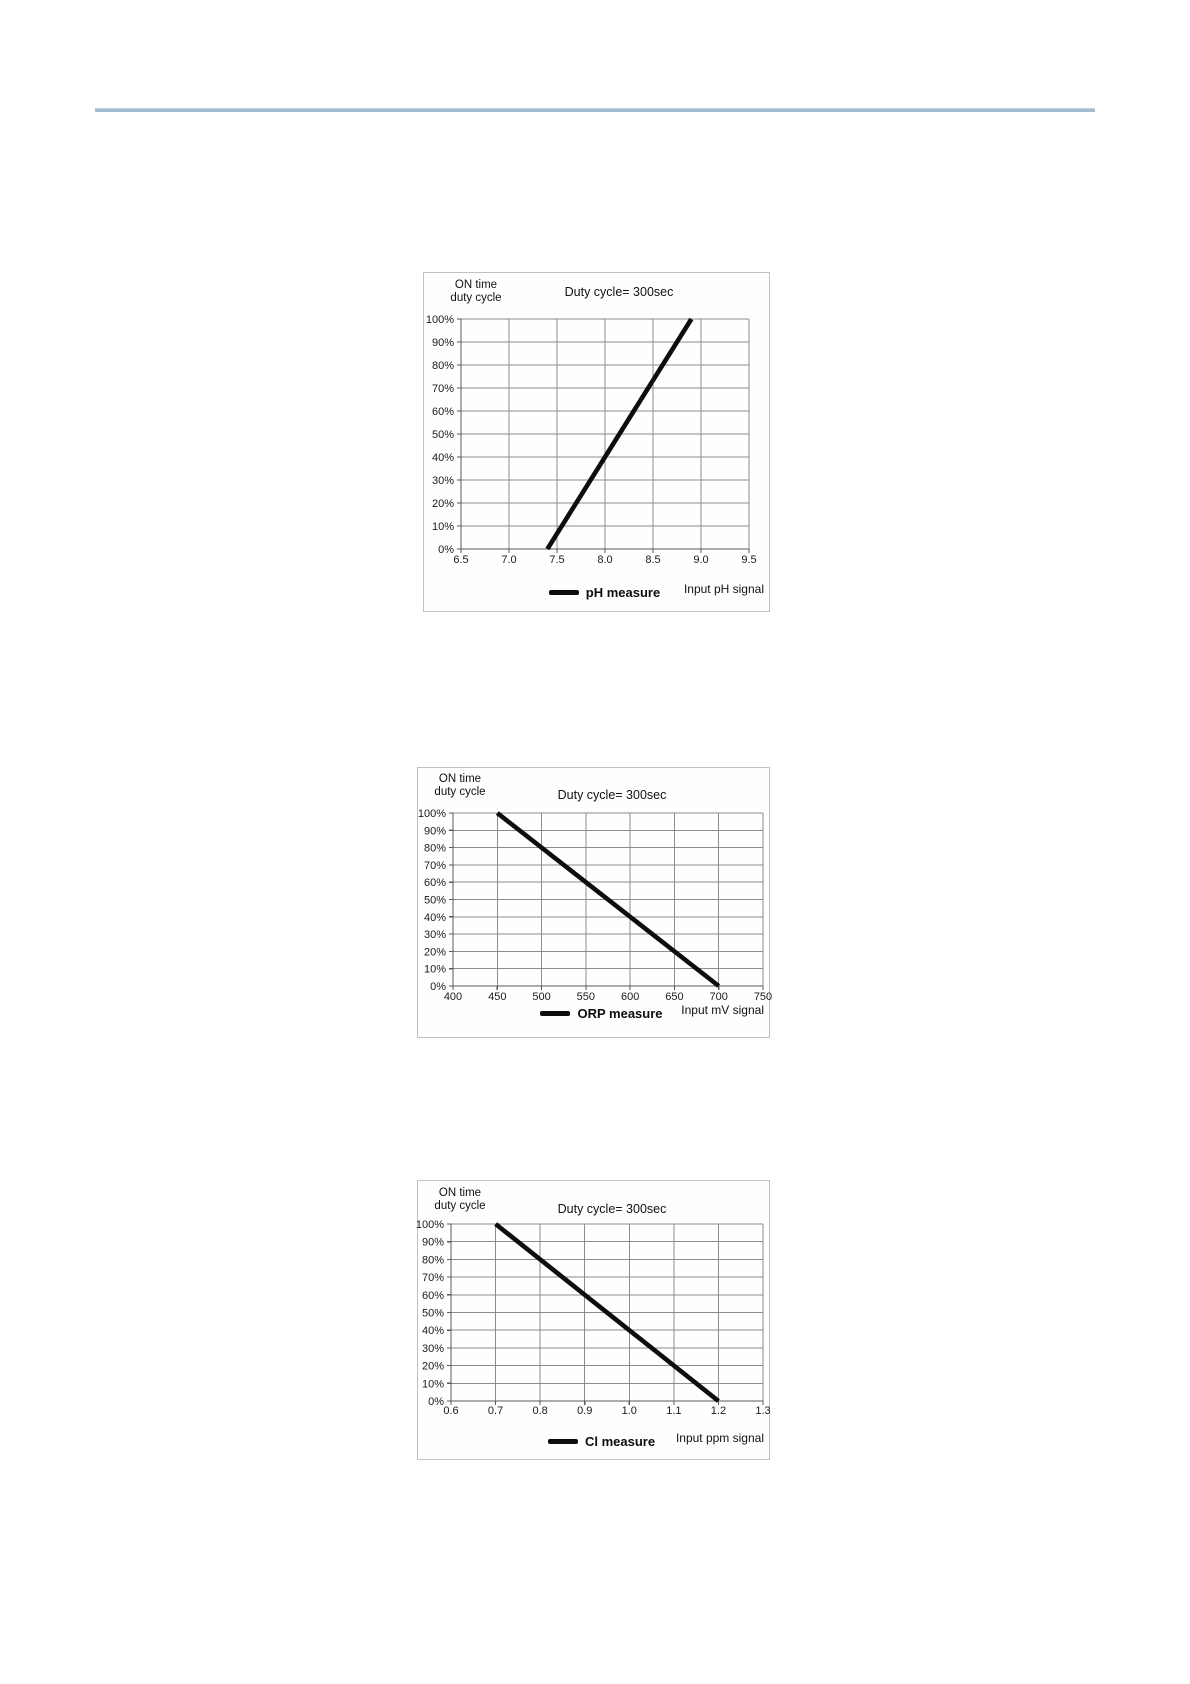 The width and height of the screenshot is (1190, 1684). What do you see at coordinates (495, 1411) in the screenshot?
I see `svg-text: 0.7` at bounding box center [495, 1411].